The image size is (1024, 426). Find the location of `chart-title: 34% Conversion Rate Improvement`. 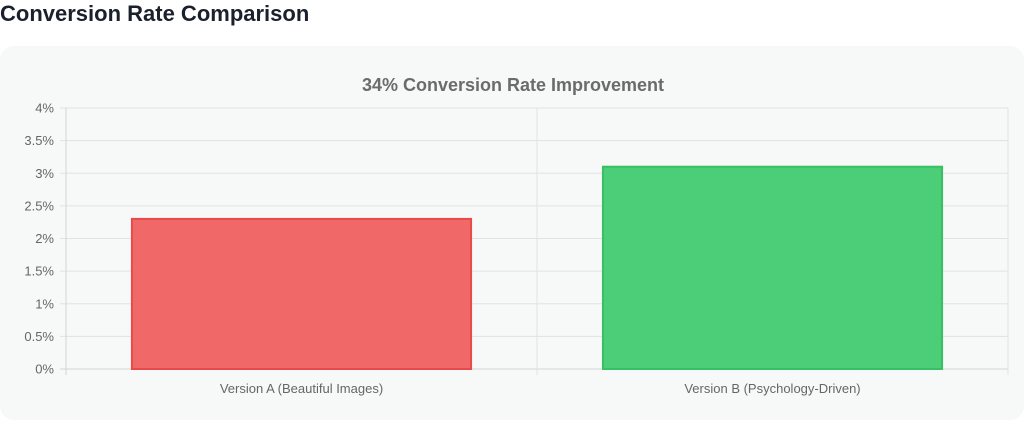

chart-title: 34% Conversion Rate Improvement is located at coordinates (513, 85).